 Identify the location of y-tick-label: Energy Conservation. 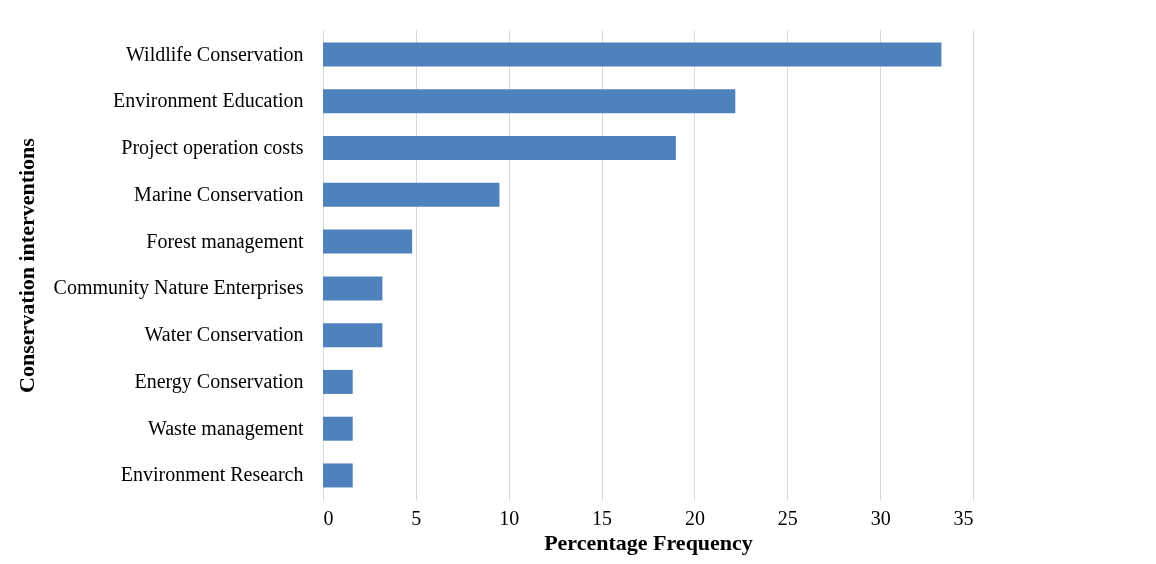
(219, 381).